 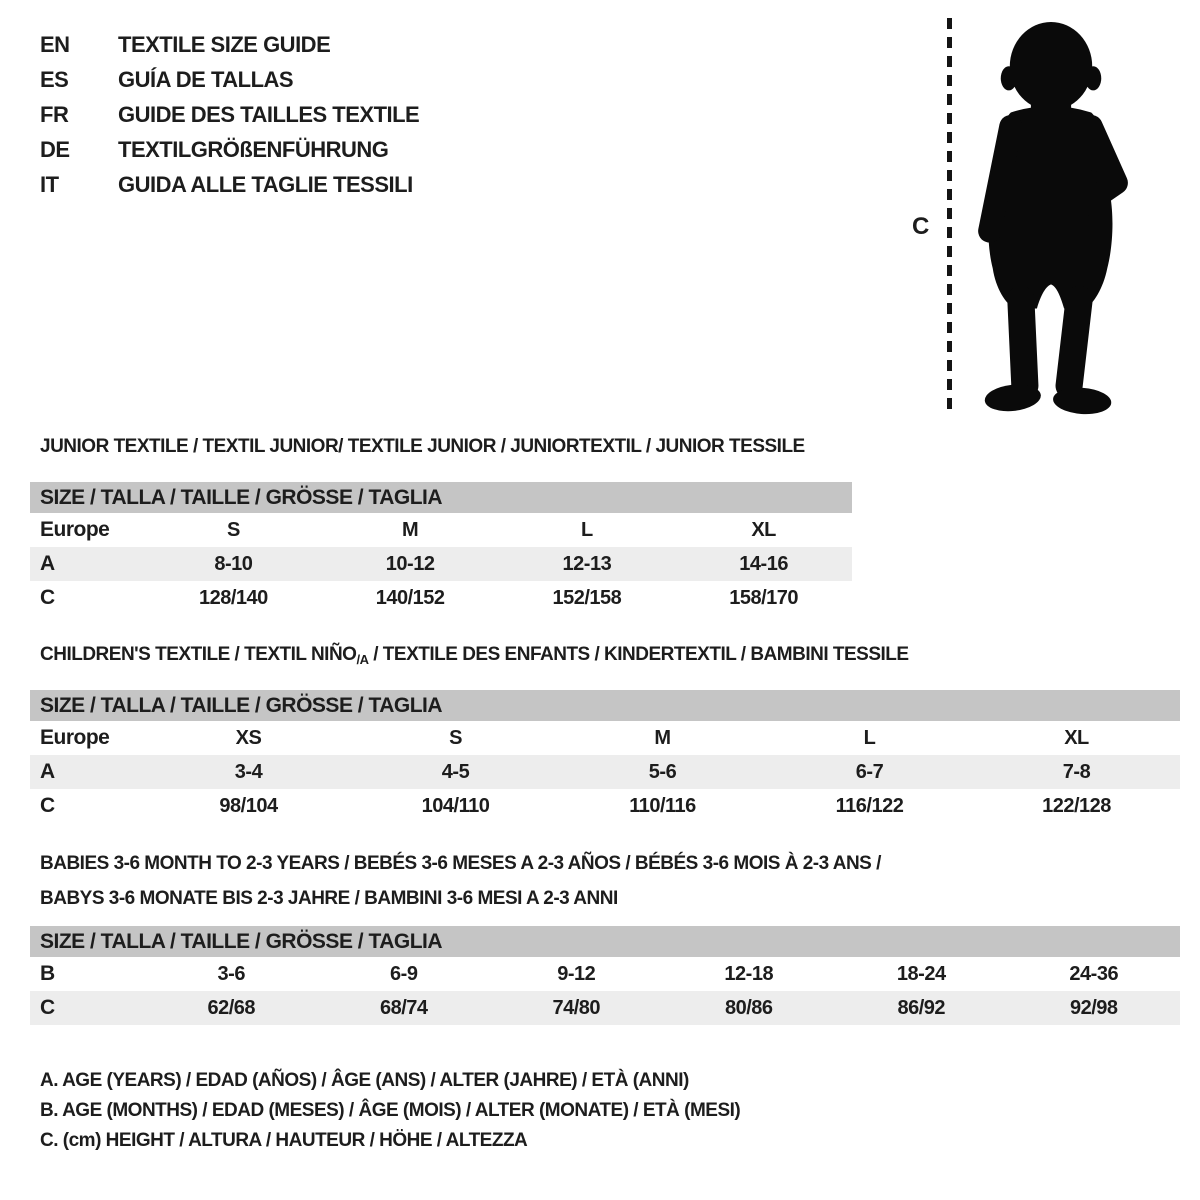 I want to click on table-cell: 158/170, so click(x=764, y=597).